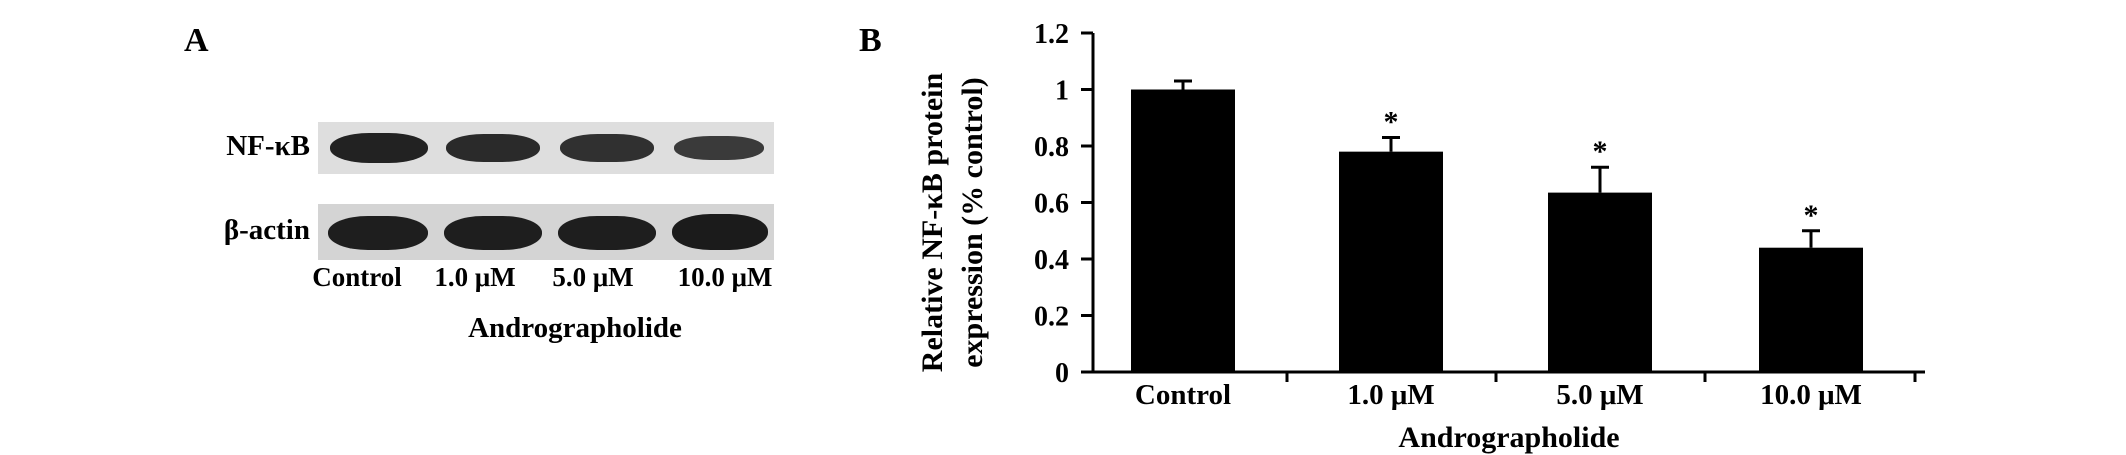  What do you see at coordinates (720, 232) in the screenshot?
I see `actin-band-10um` at bounding box center [720, 232].